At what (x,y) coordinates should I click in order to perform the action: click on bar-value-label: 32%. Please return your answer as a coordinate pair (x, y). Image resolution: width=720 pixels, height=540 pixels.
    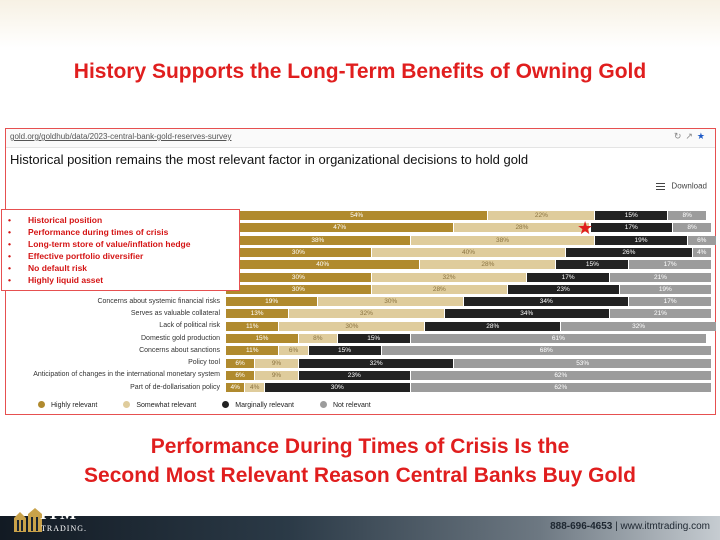
    Looking at the image, I should click on (366, 314).